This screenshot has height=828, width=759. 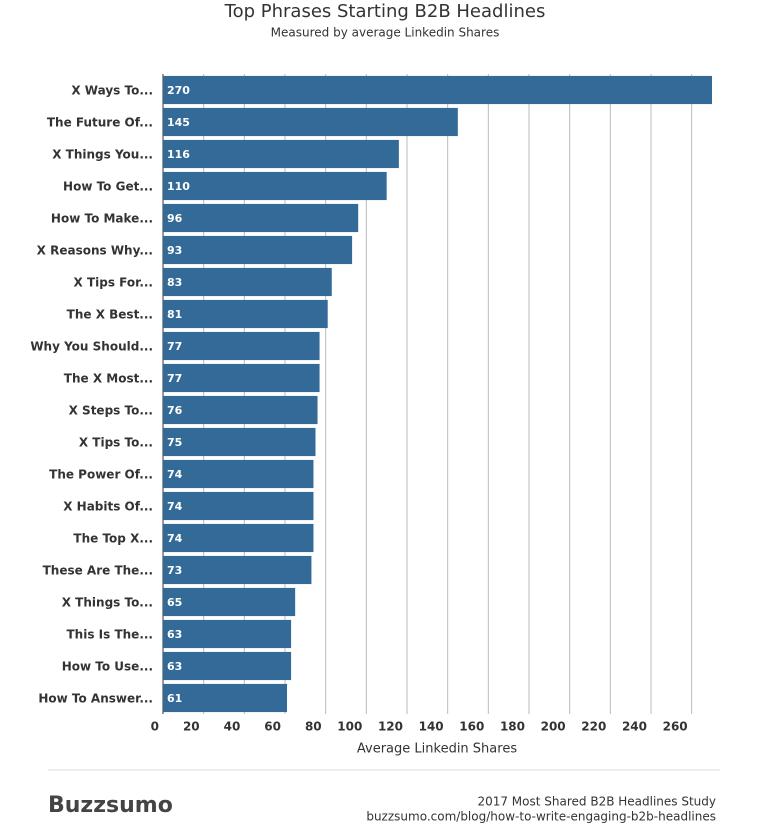 I want to click on value-label: 73, so click(x=174, y=570).